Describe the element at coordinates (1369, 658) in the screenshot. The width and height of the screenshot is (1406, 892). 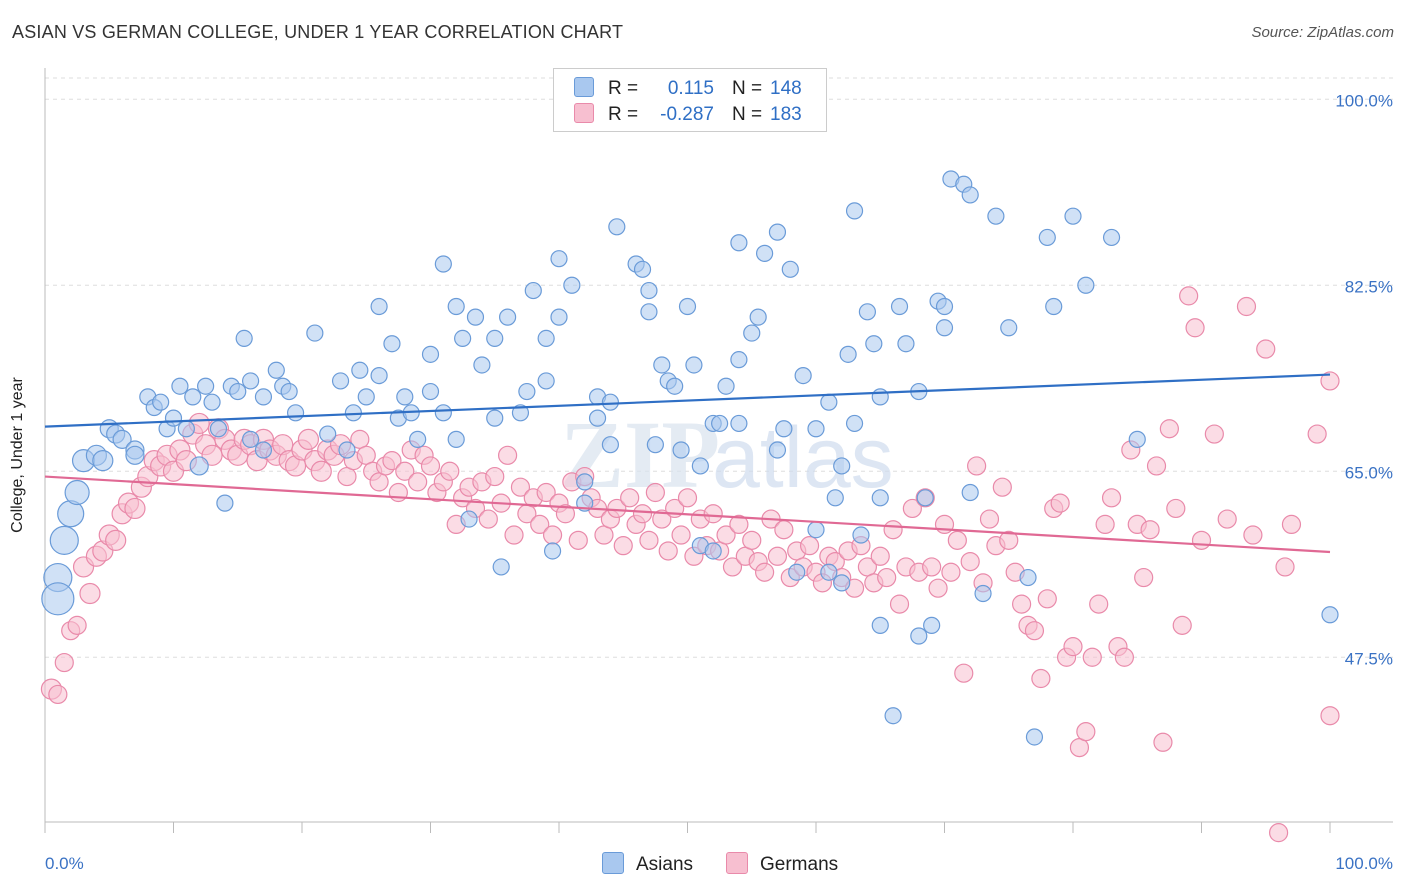
I see `y-tick-label-0: 47.5%` at that location.